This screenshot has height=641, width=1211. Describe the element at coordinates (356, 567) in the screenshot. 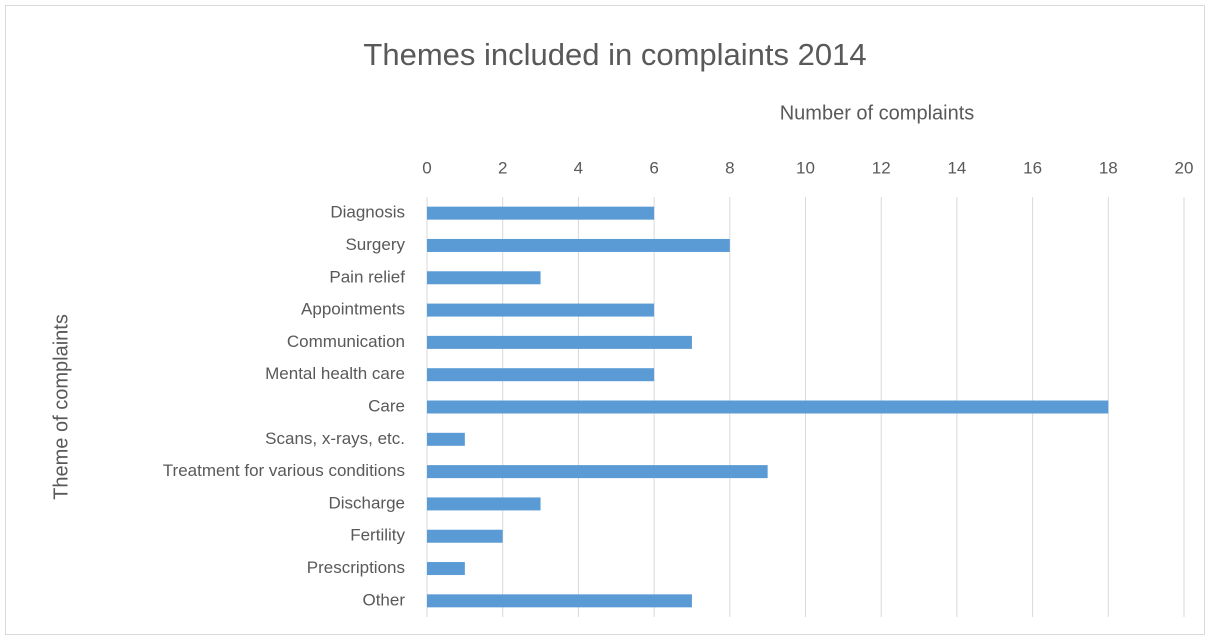

I see `y-tick-label: Prescriptions` at that location.